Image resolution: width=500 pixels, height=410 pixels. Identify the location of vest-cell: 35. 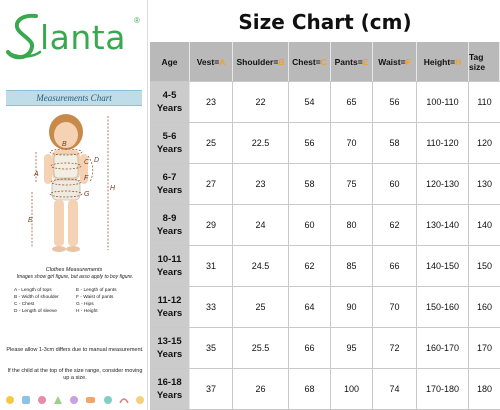
(211, 348).